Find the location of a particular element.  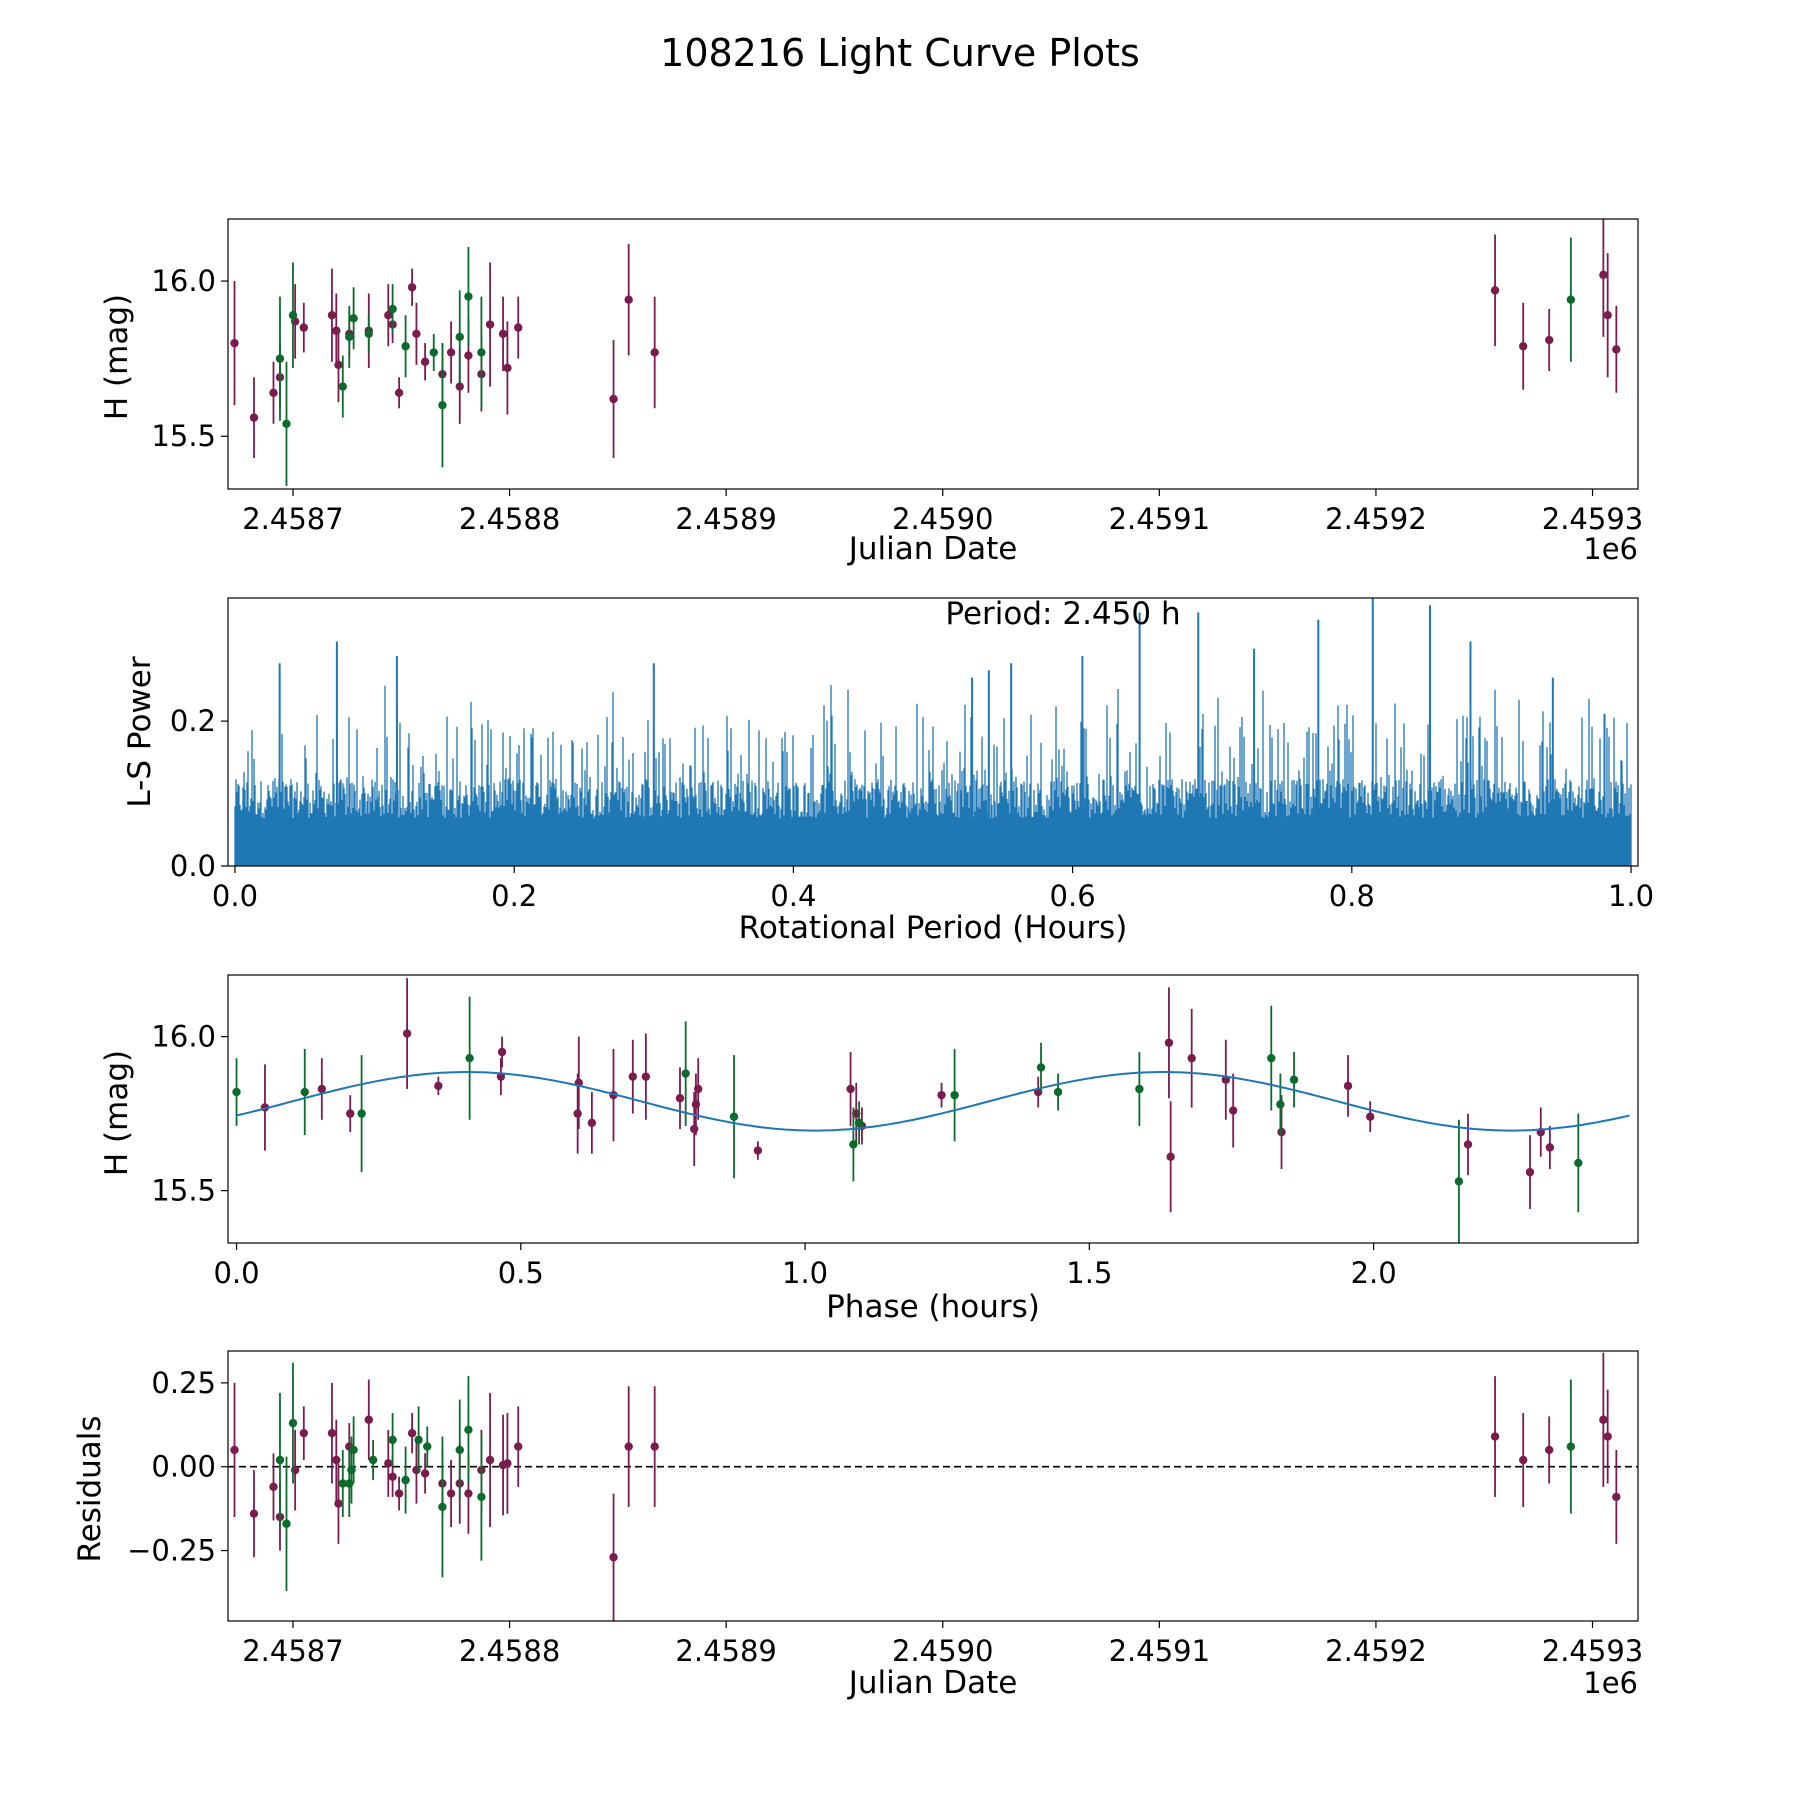

periodogram-ylabel: L-S Power is located at coordinates (140, 731).